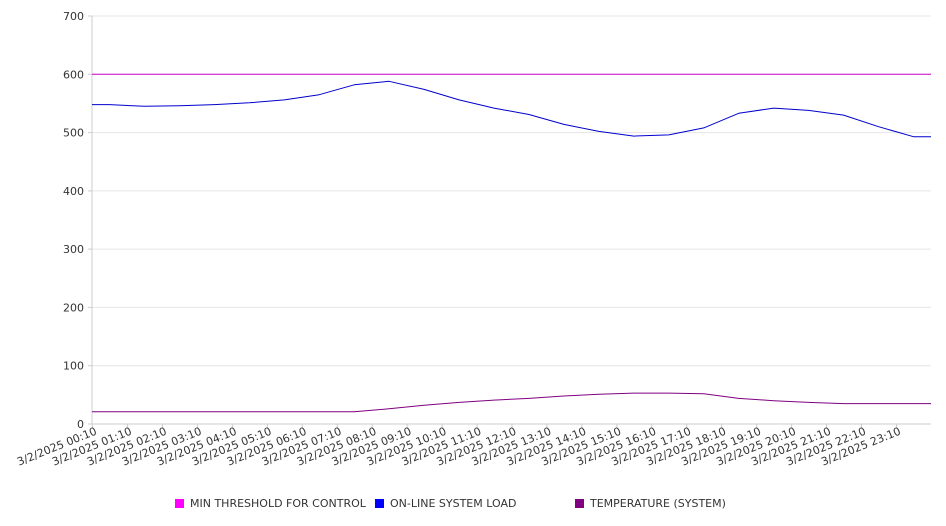 This screenshot has width=946, height=526. What do you see at coordinates (379, 503) in the screenshot?
I see `legend-swatch-system-load` at bounding box center [379, 503].